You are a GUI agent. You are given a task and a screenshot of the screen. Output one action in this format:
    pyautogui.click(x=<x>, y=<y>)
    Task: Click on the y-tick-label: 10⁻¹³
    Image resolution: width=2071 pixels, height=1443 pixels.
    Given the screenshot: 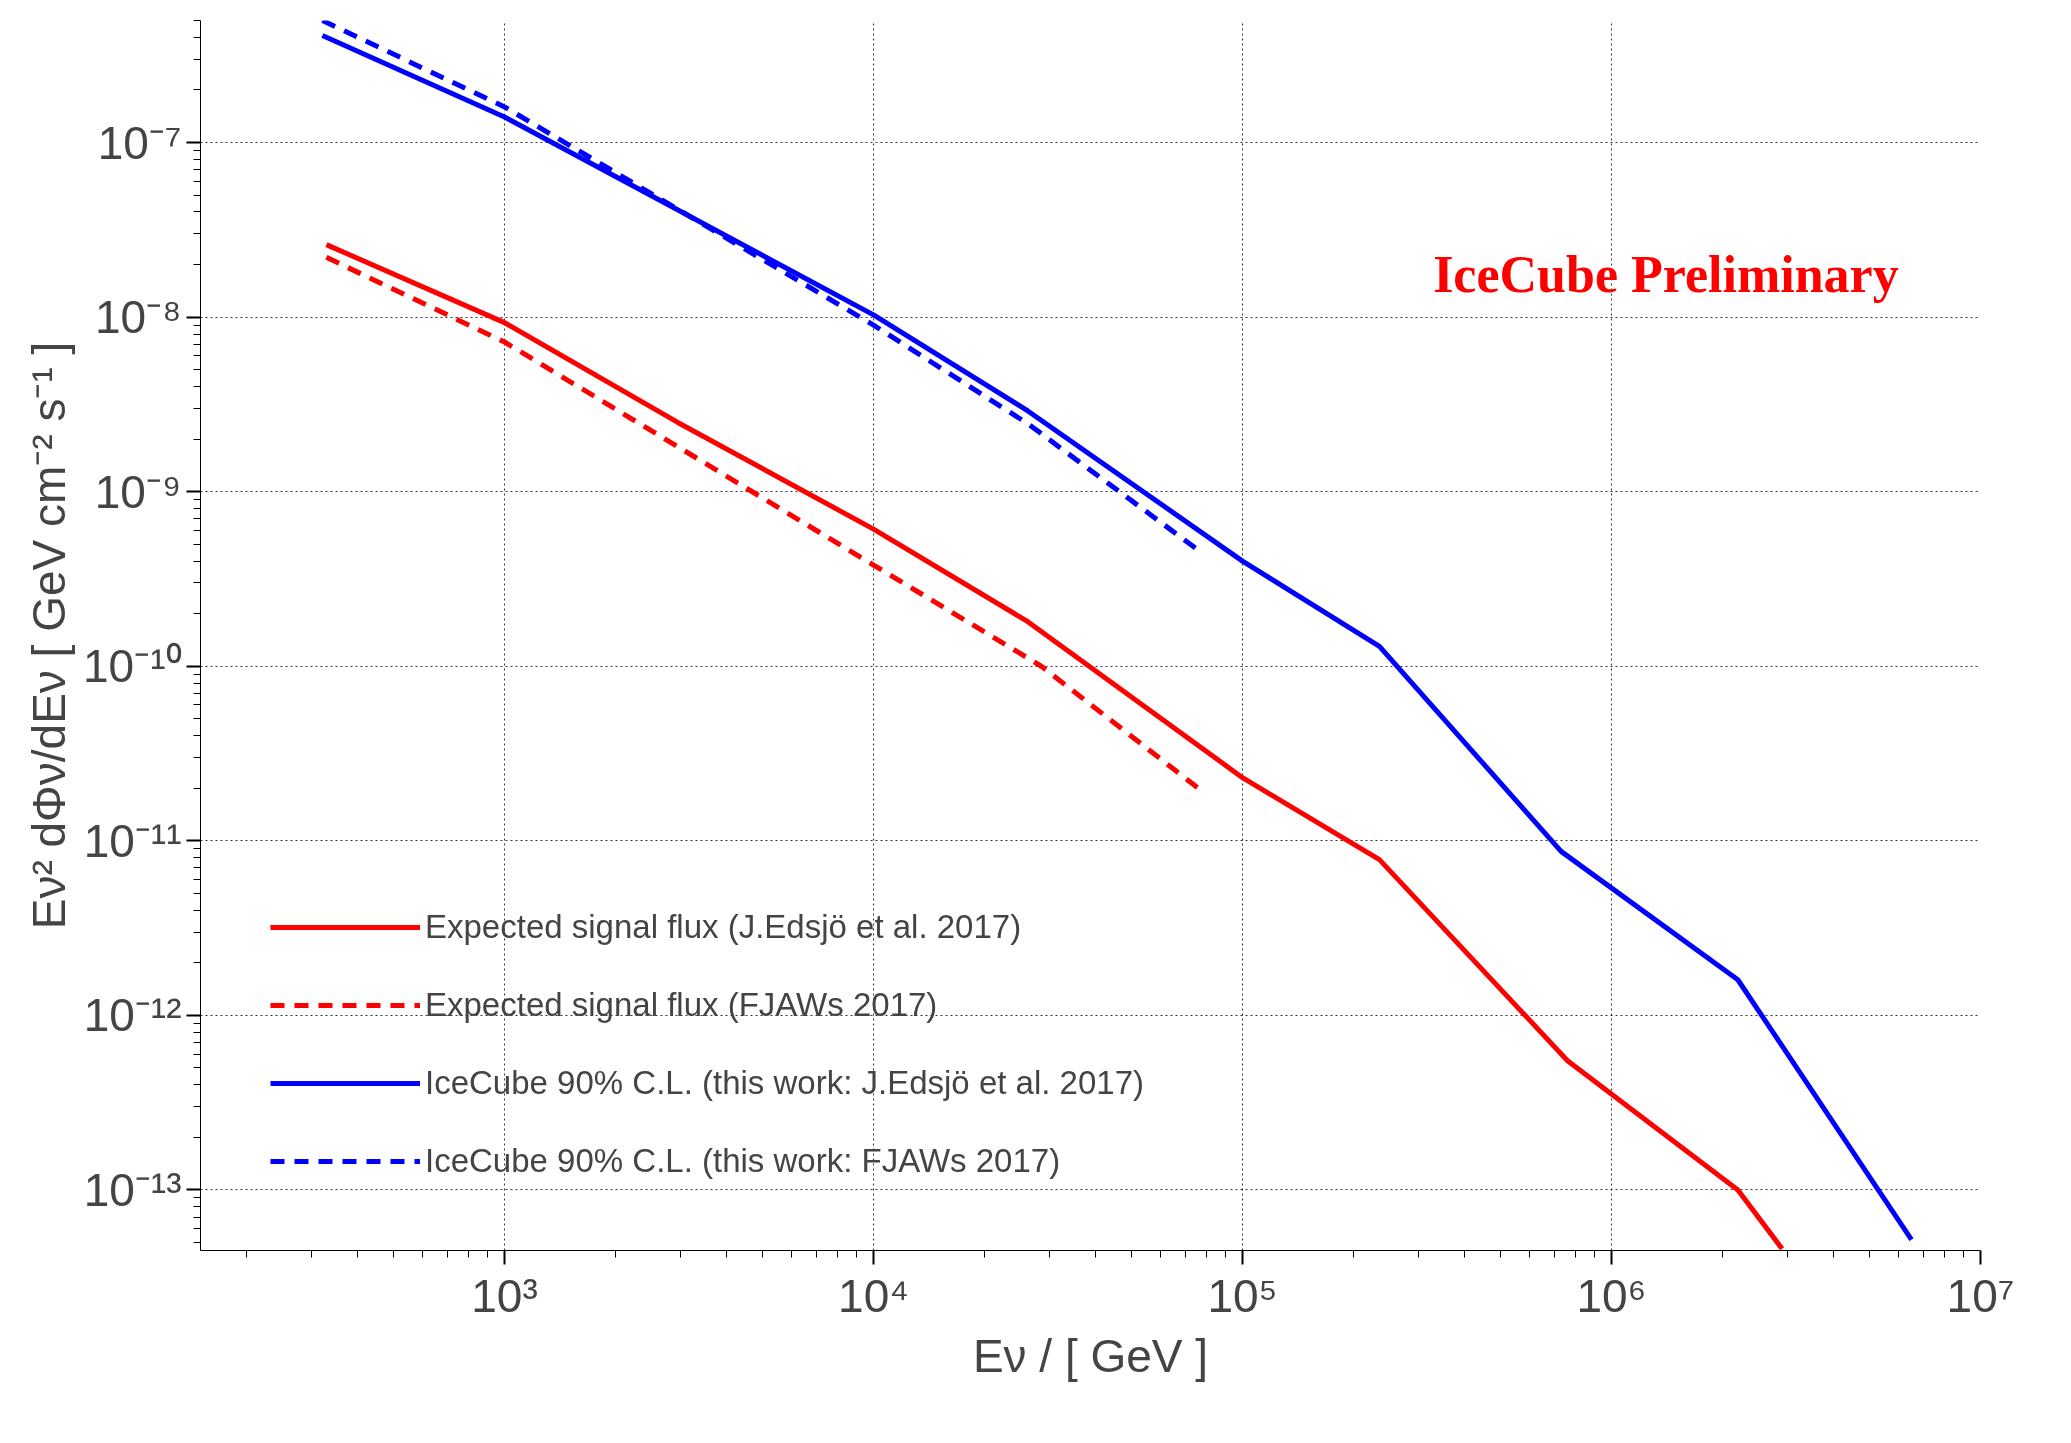 What is the action you would take?
    pyautogui.click(x=132, y=1189)
    